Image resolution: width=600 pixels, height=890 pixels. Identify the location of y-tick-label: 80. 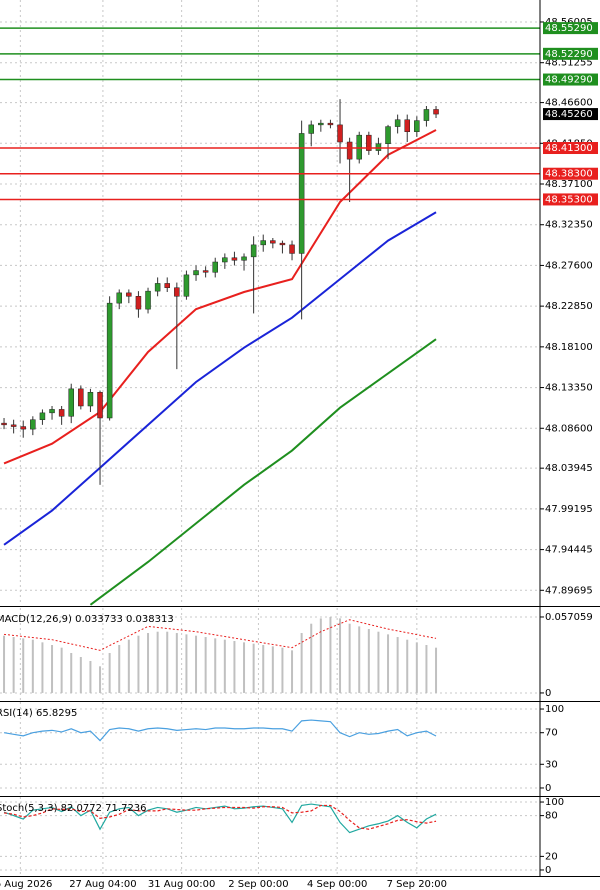
(551, 816).